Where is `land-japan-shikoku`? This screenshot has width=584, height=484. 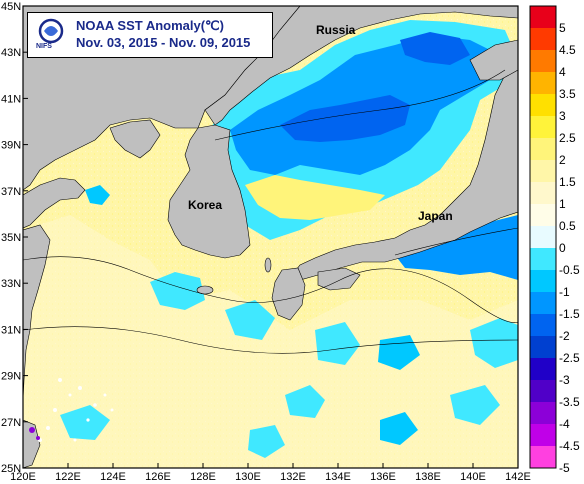
land-japan-shikoku is located at coordinates (339, 279).